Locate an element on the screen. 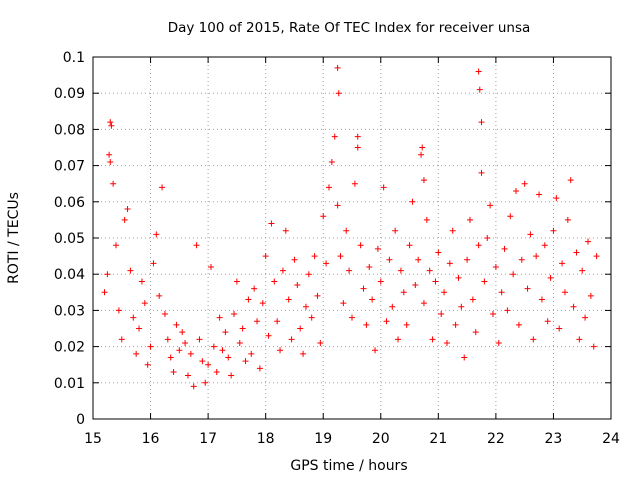  x-tick-label: 20 is located at coordinates (381, 439).